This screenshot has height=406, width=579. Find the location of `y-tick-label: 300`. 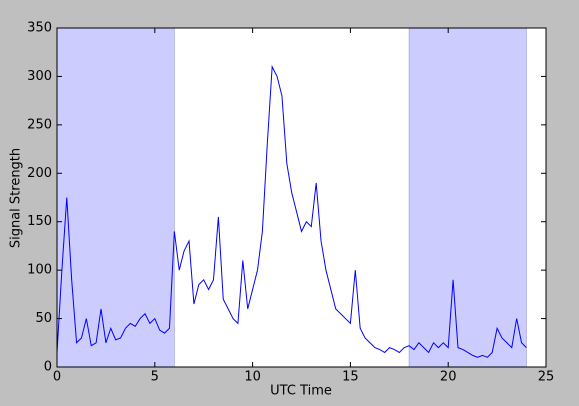

y-tick-label: 300 is located at coordinates (39, 76).